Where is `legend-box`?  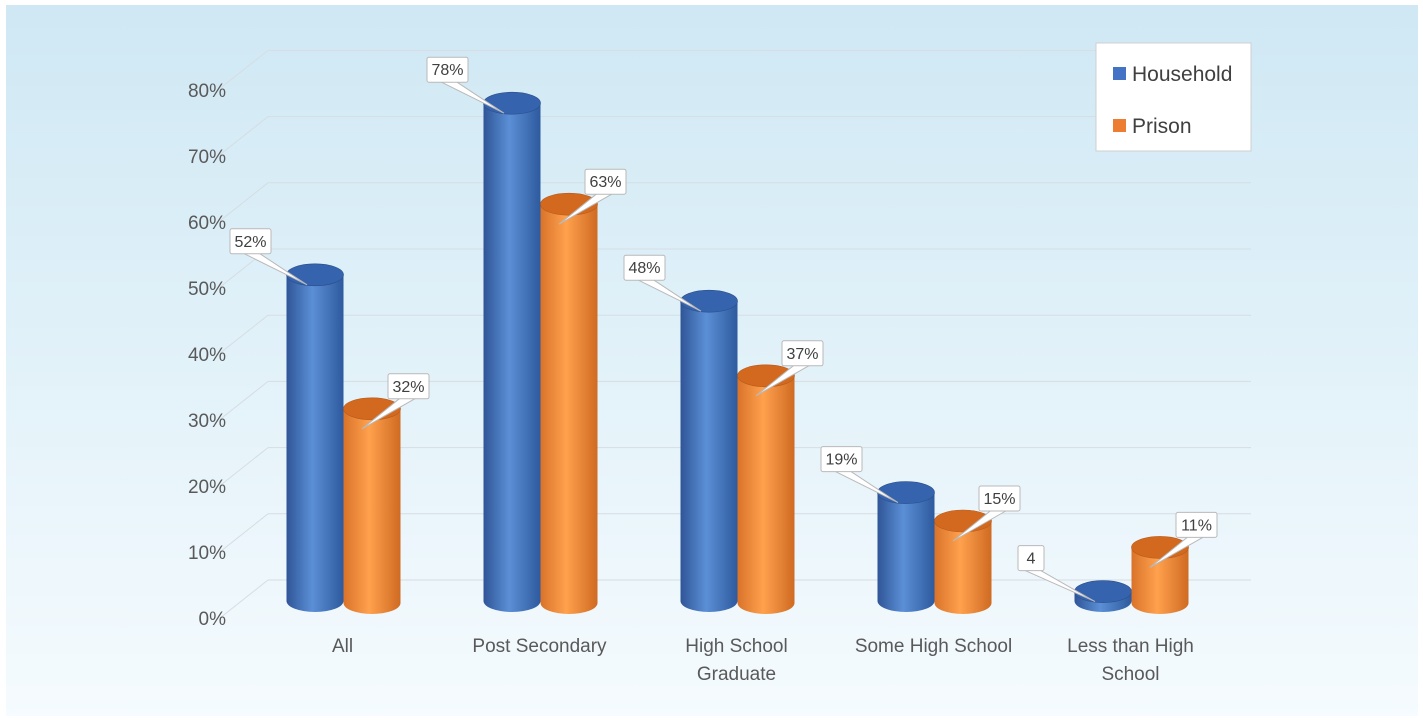 legend-box is located at coordinates (1173, 97).